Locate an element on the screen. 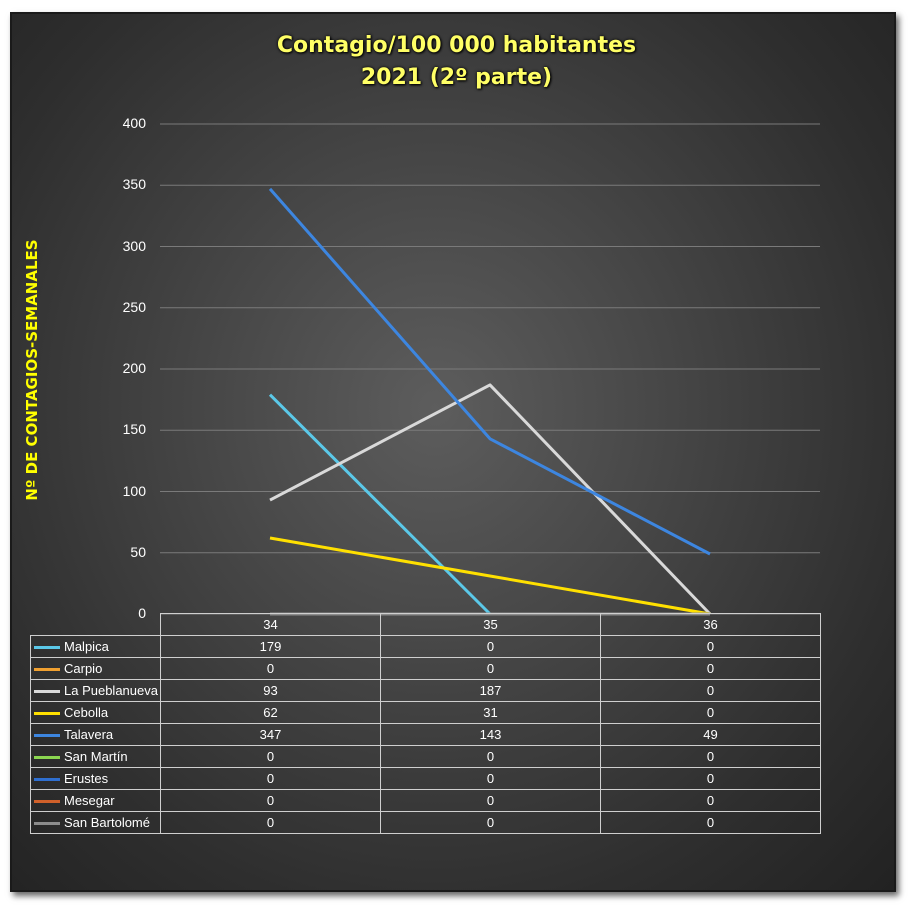 The height and width of the screenshot is (905, 913). data-value: 179 is located at coordinates (270, 646).